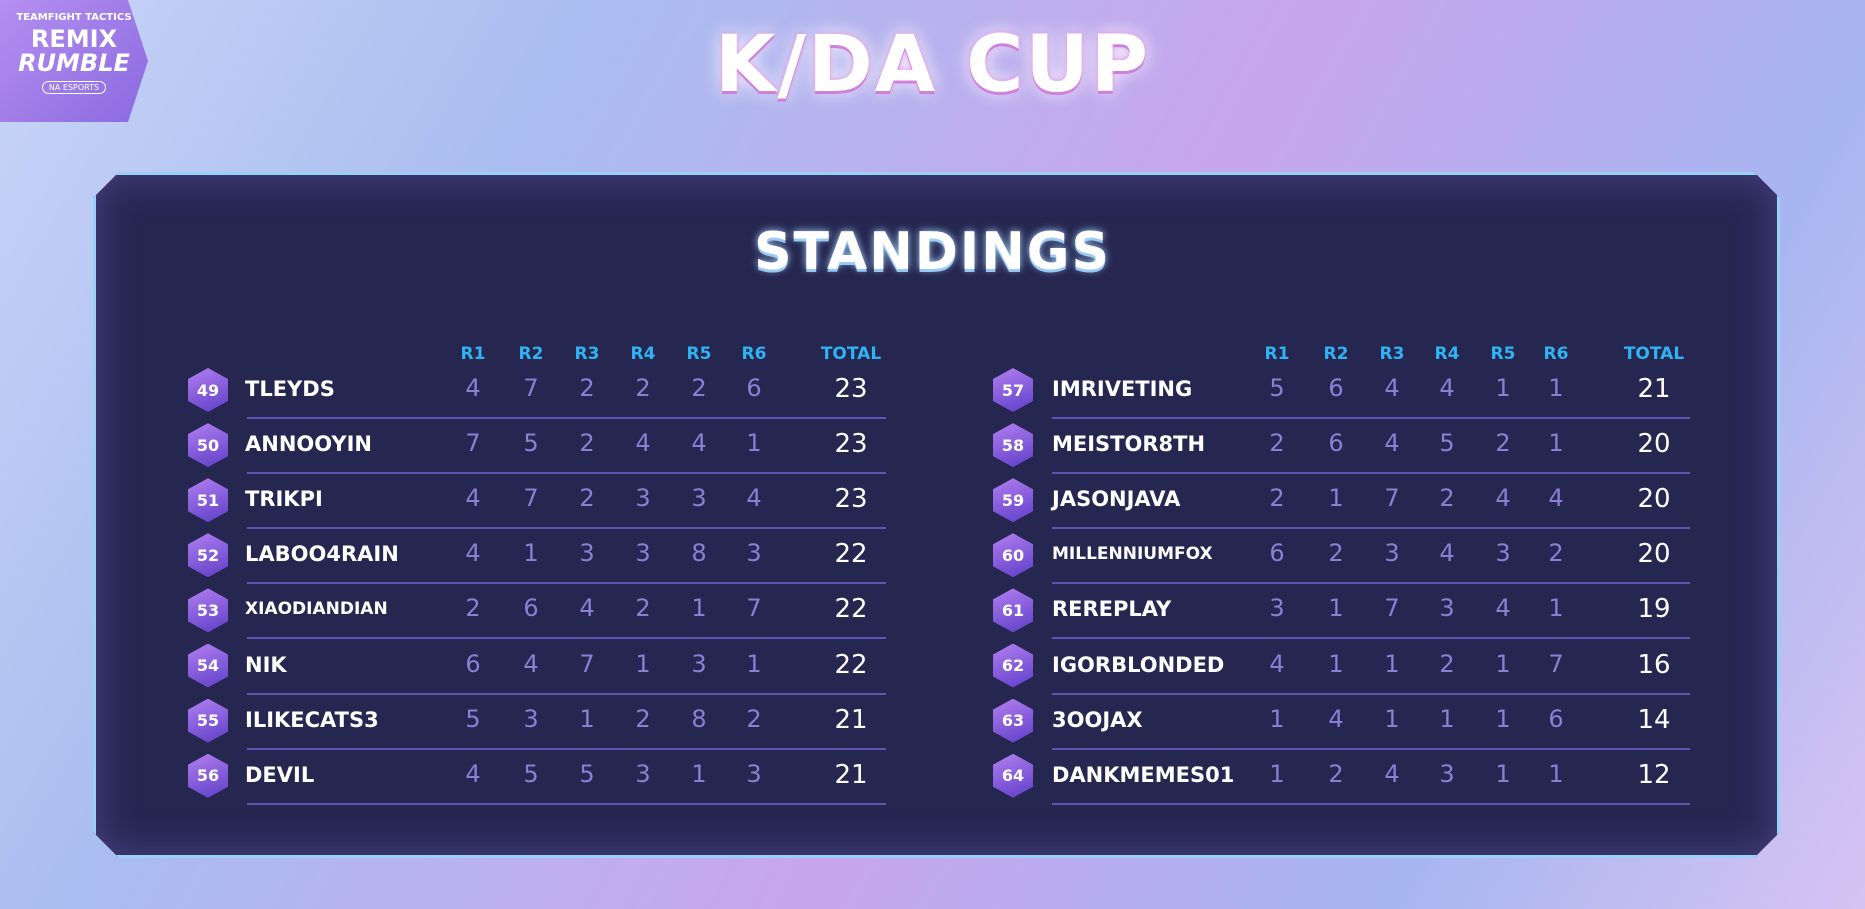  Describe the element at coordinates (312, 719) in the screenshot. I see `player-name: ILIKECATS3` at that location.